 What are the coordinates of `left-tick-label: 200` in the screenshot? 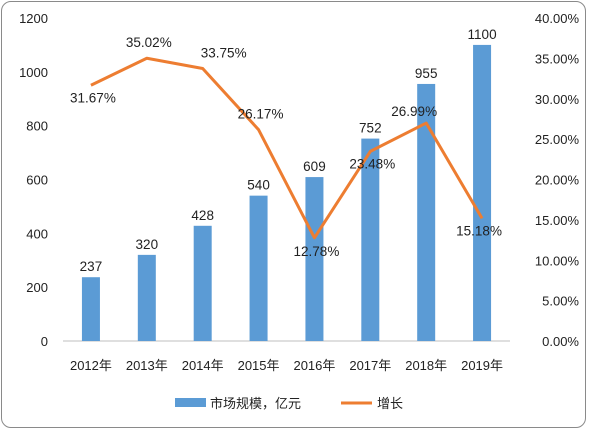 It's located at (37, 287).